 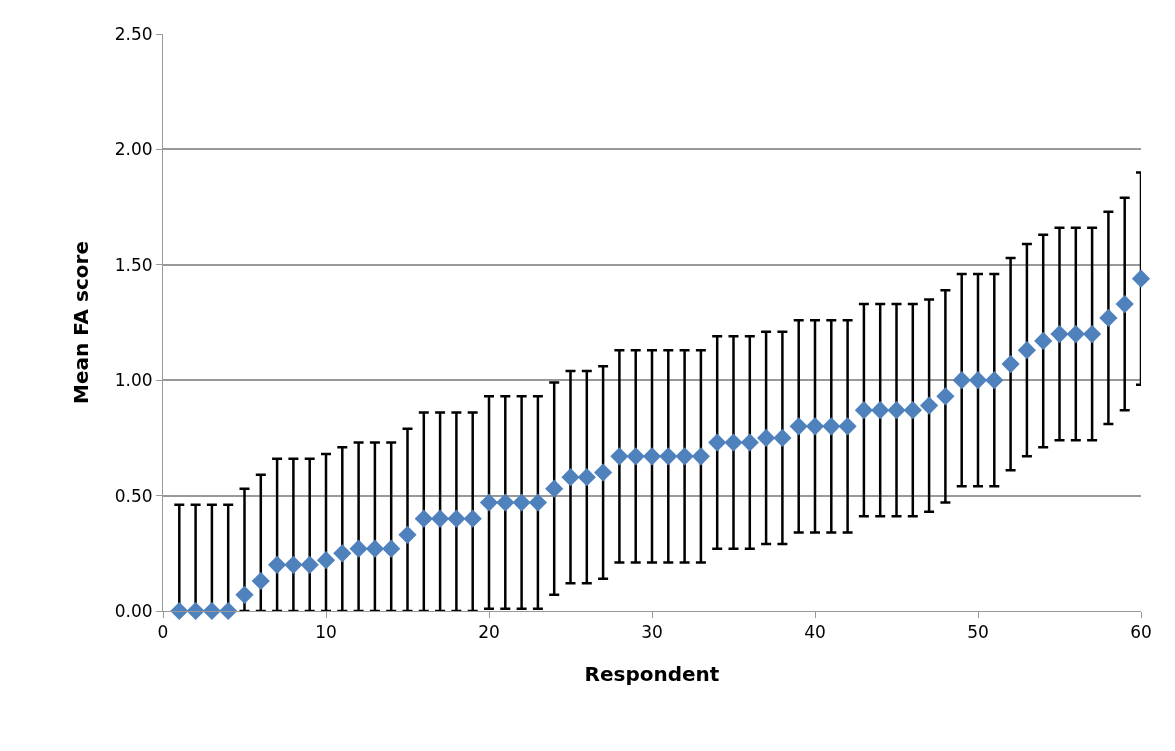 I want to click on y-tick-label: 1.50, so click(x=133, y=264).